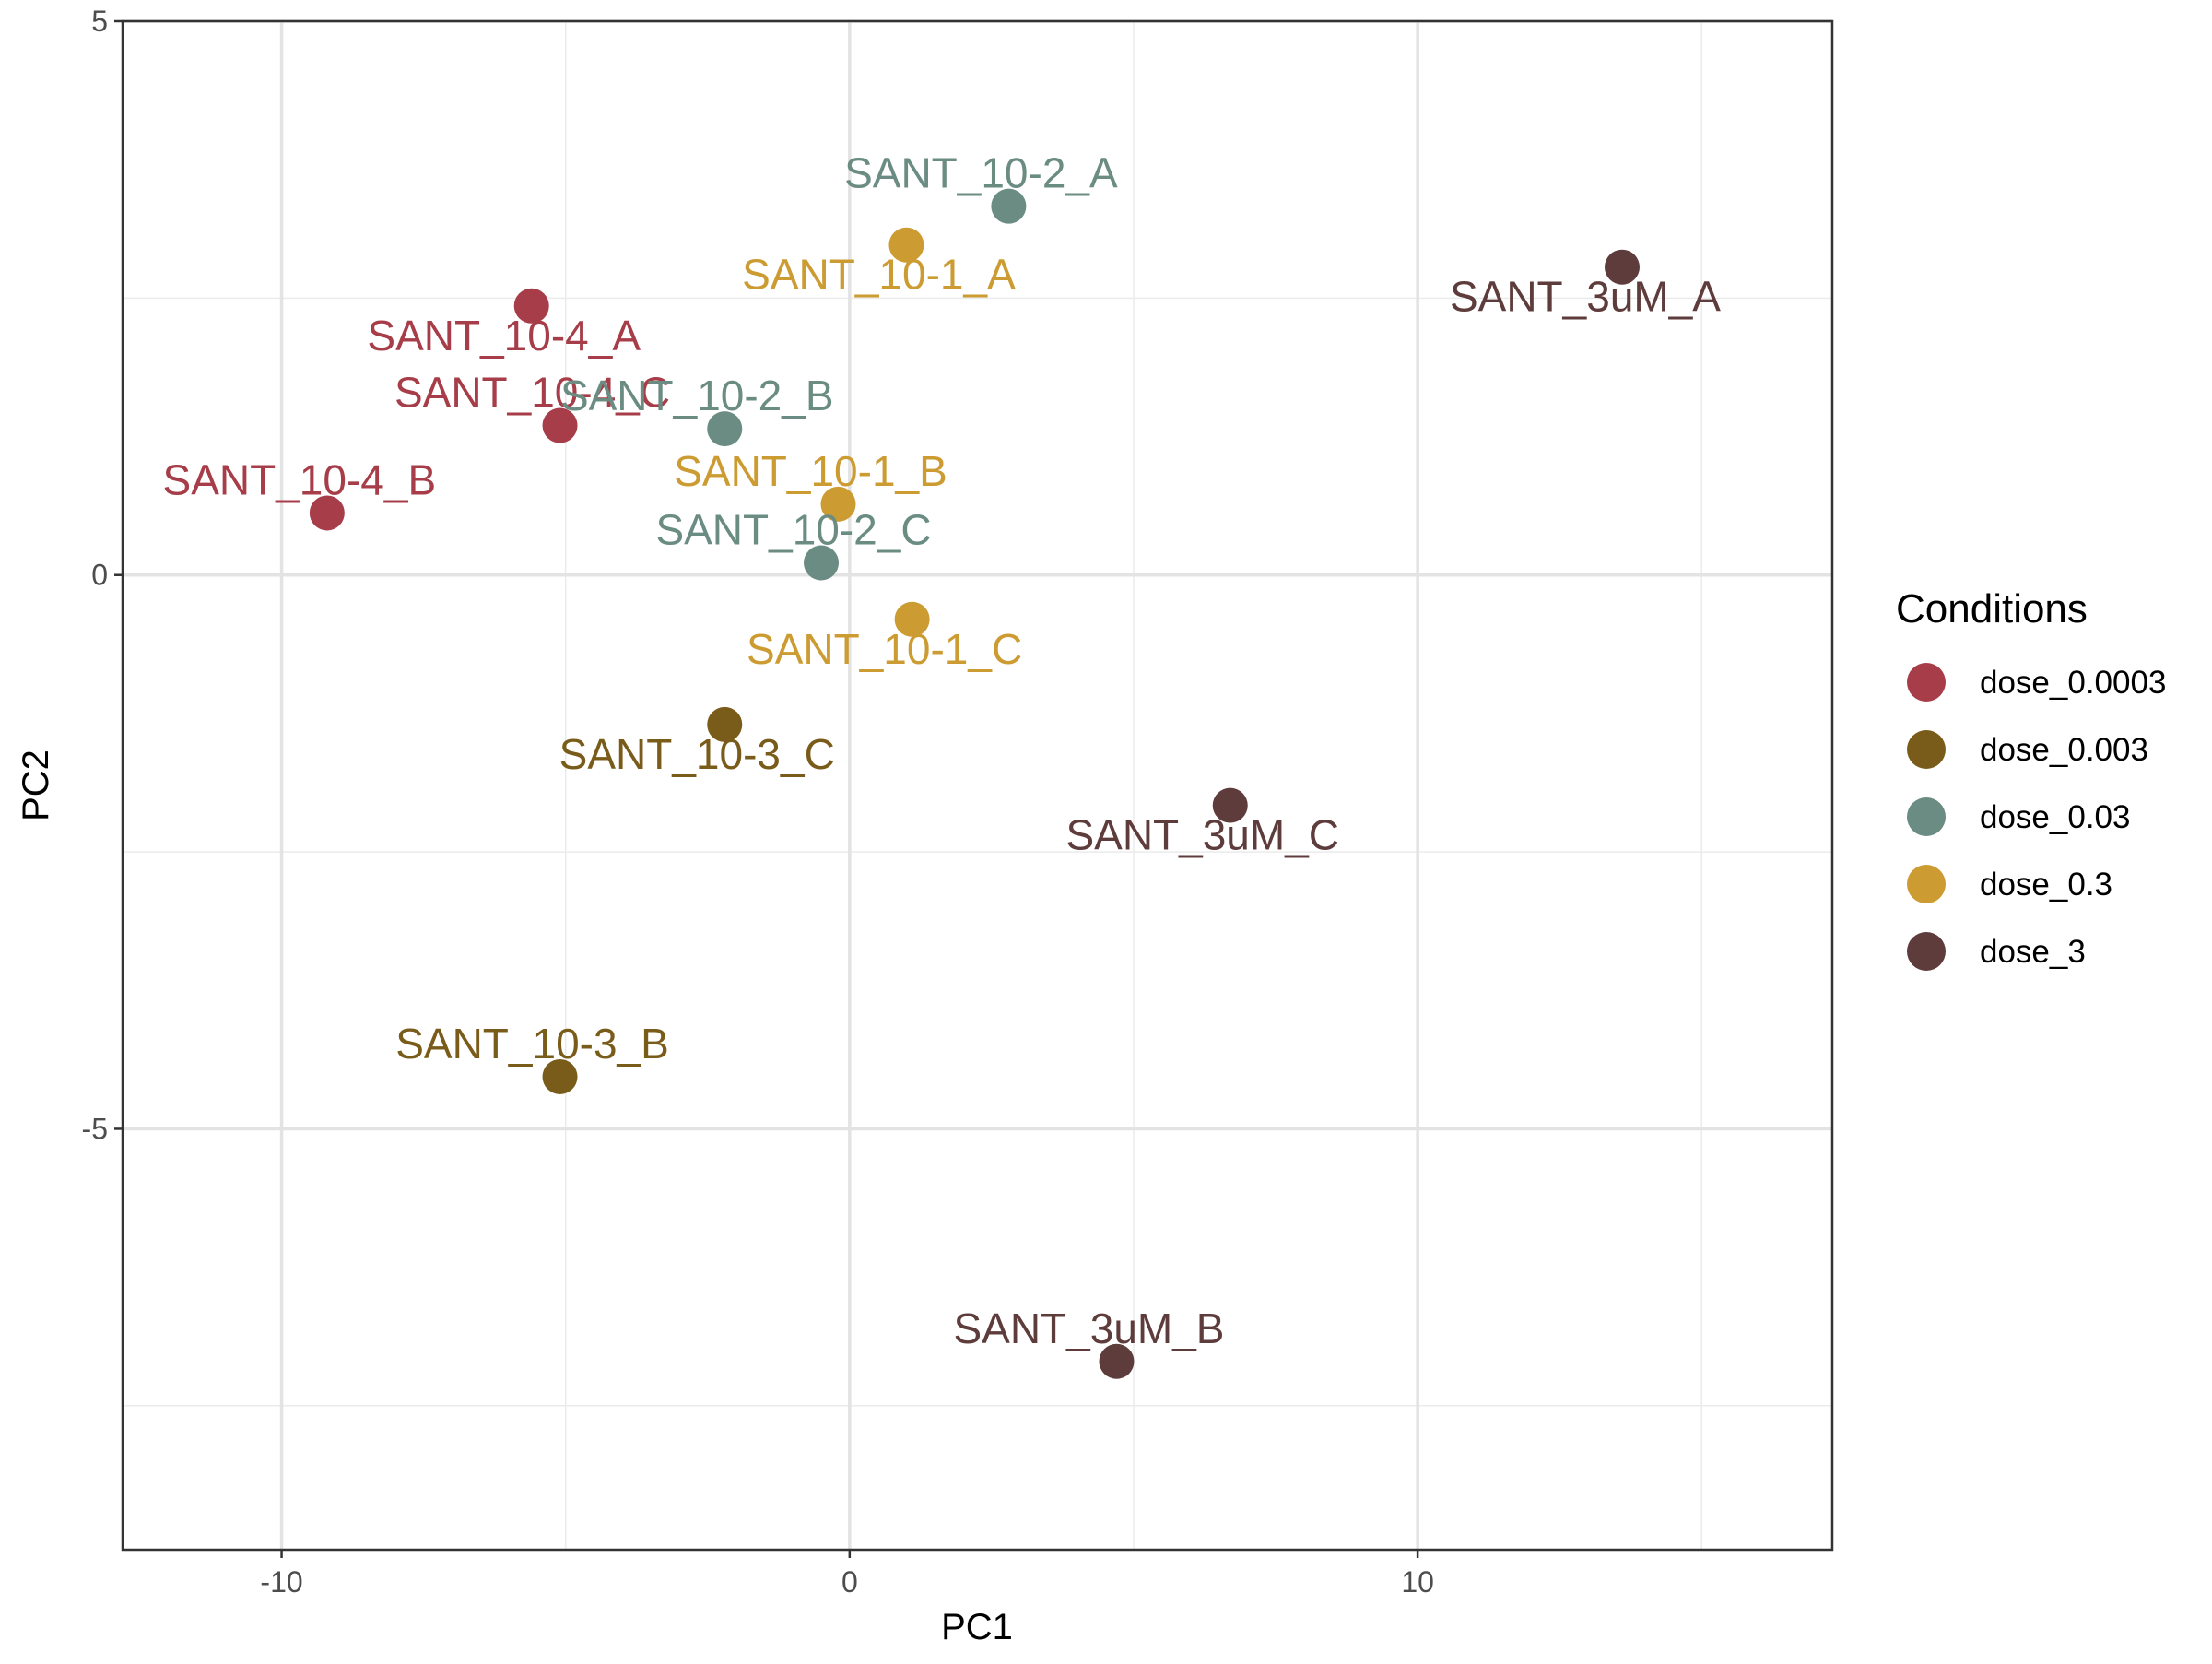  What do you see at coordinates (2046, 885) in the screenshot?
I see `legend-label: dose_0.3` at bounding box center [2046, 885].